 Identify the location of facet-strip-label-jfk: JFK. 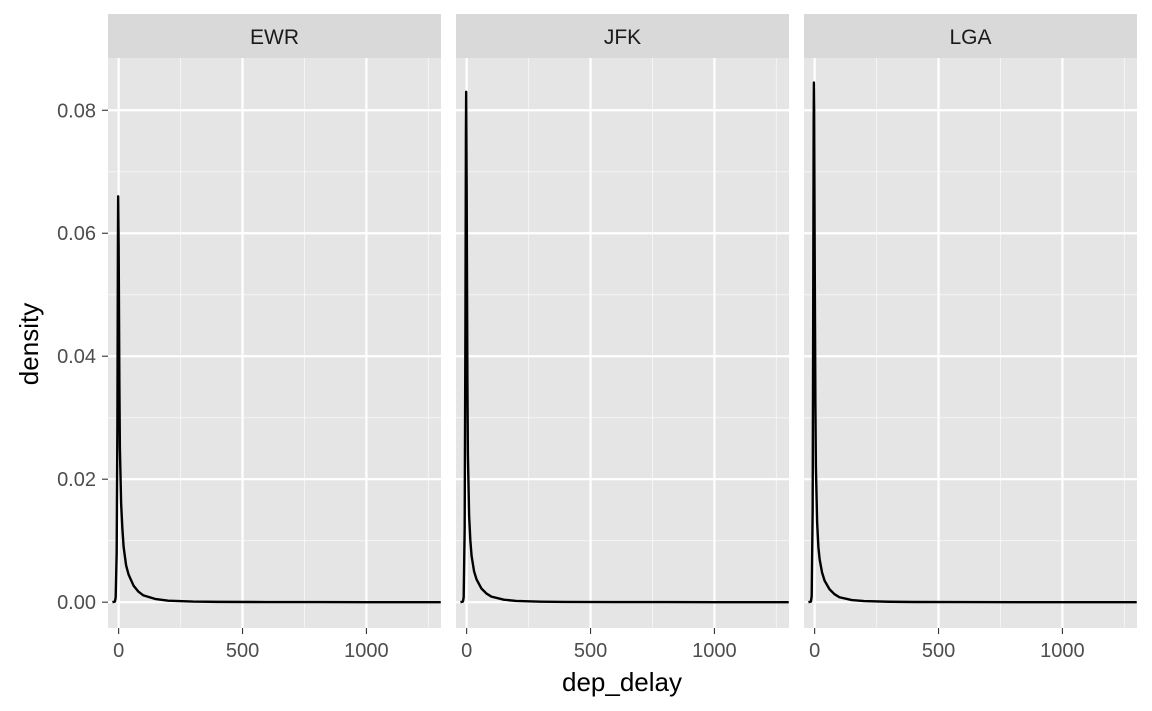
(622, 37).